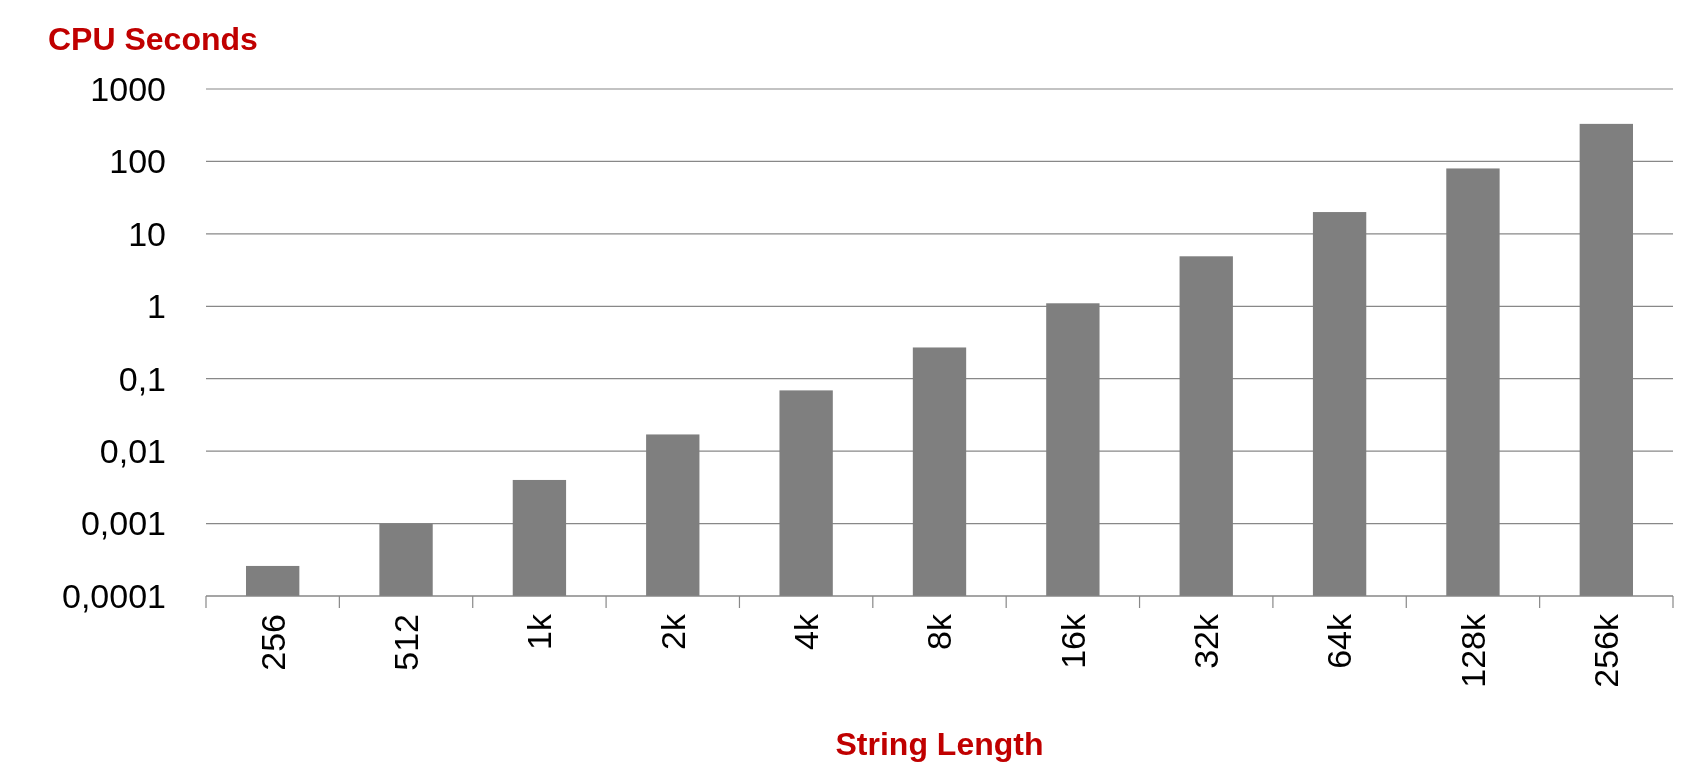  I want to click on y-tick-label: 0,001, so click(123, 523).